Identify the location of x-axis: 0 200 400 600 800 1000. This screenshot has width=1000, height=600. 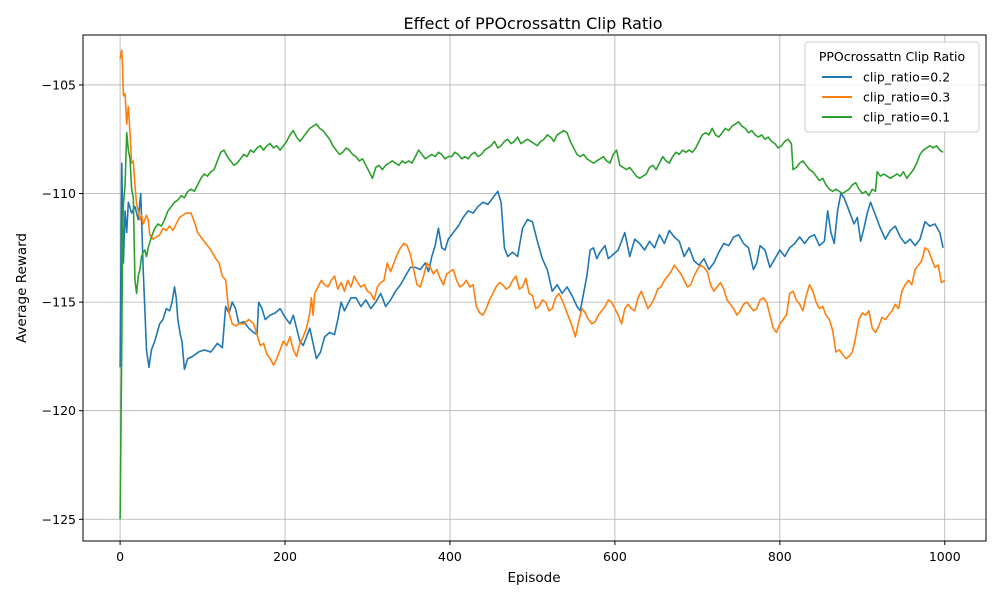
(538, 552).